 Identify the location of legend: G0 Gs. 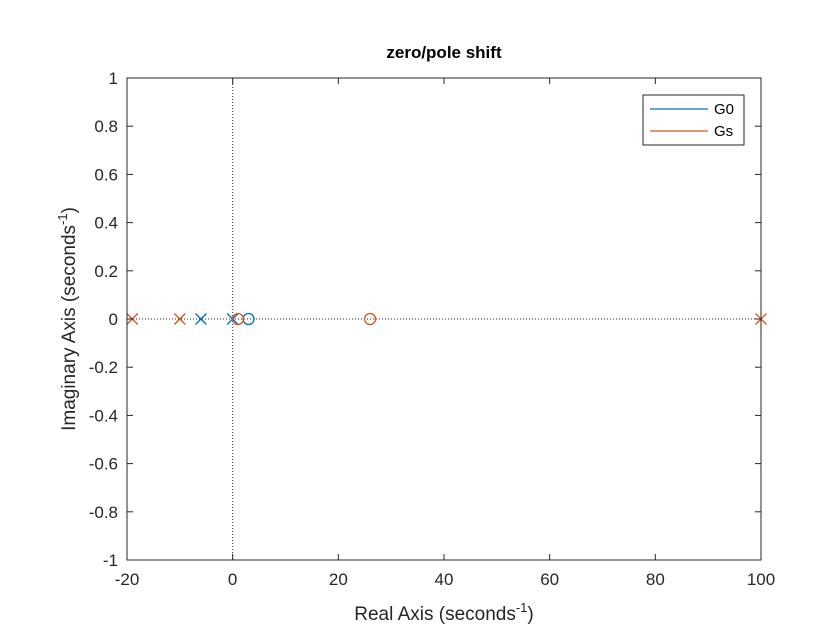
(693, 120).